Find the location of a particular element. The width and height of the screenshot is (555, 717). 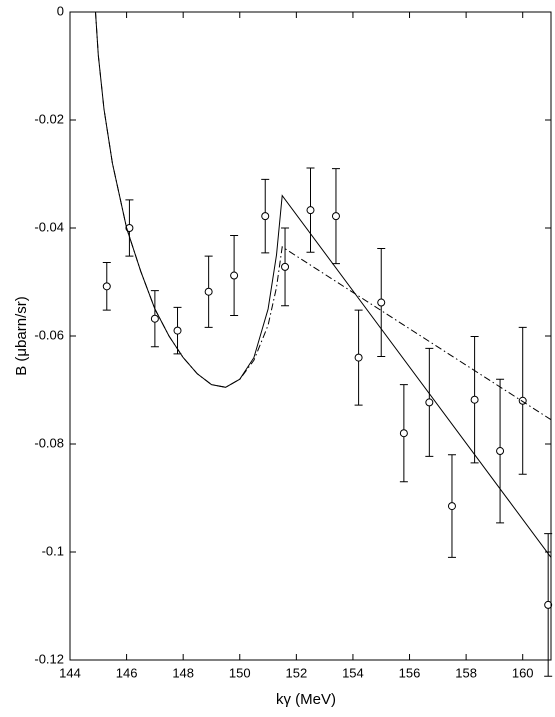

y-tick-label: -0.04 is located at coordinates (49, 226).